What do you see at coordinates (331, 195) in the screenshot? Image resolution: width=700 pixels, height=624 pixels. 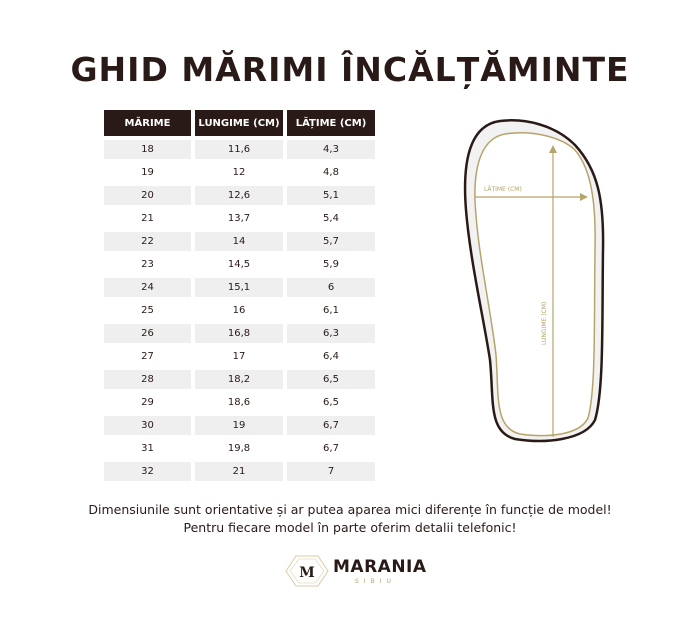 I see `cell-width: 5,1` at bounding box center [331, 195].